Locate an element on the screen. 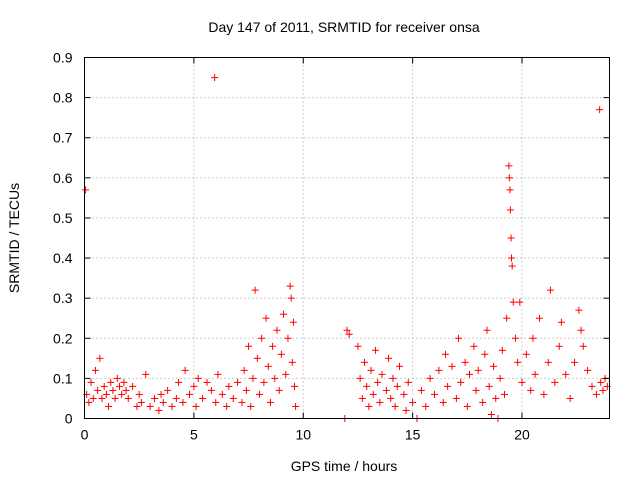  x-tick-label: 15 is located at coordinates (413, 435).